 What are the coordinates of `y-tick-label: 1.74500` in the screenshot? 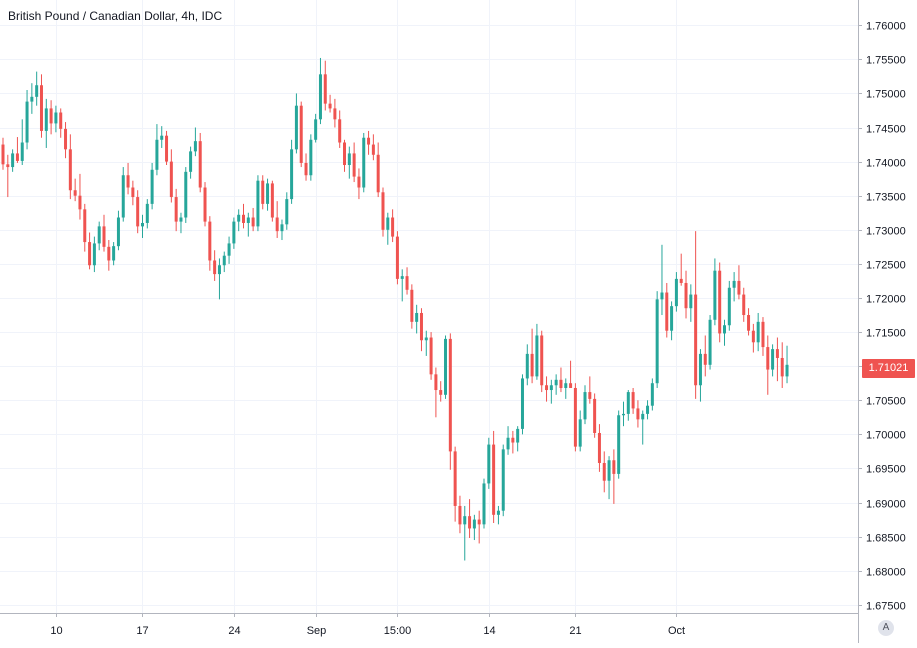 It's located at (886, 130).